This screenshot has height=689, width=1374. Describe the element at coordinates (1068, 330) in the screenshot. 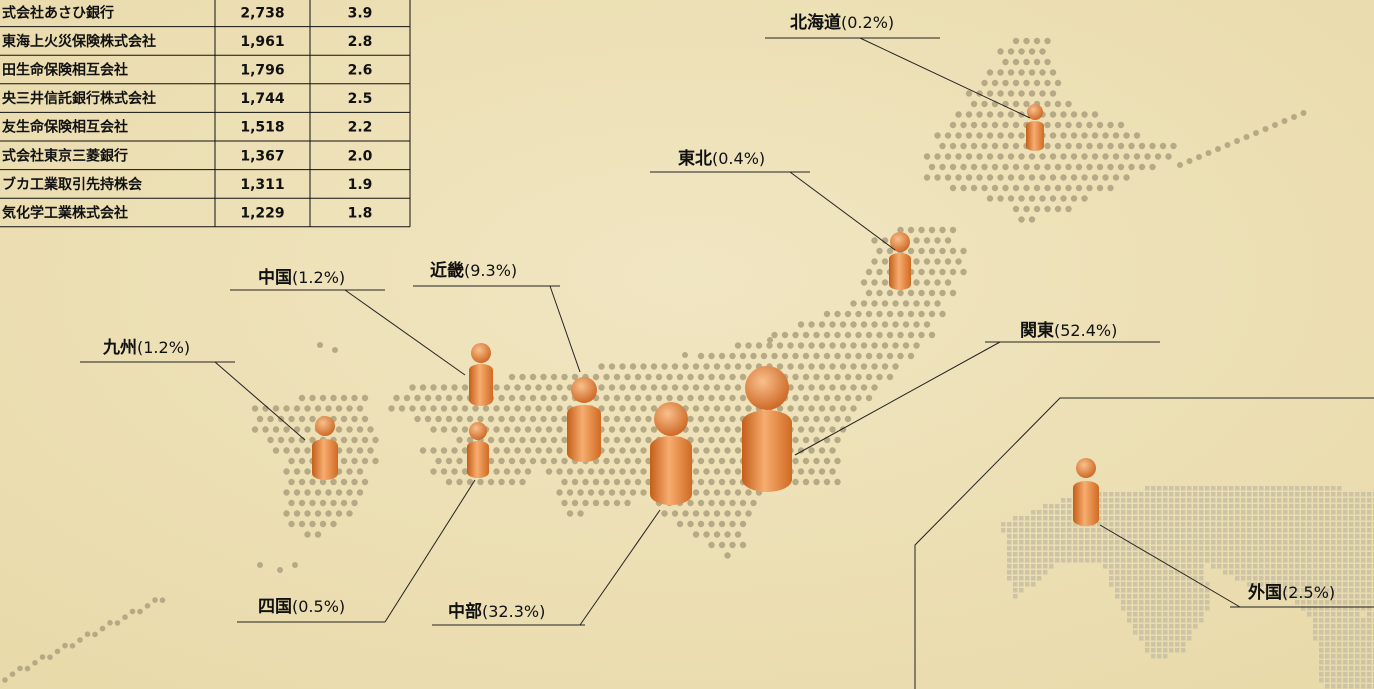

I see `region-label: 関東(52.4%)` at that location.